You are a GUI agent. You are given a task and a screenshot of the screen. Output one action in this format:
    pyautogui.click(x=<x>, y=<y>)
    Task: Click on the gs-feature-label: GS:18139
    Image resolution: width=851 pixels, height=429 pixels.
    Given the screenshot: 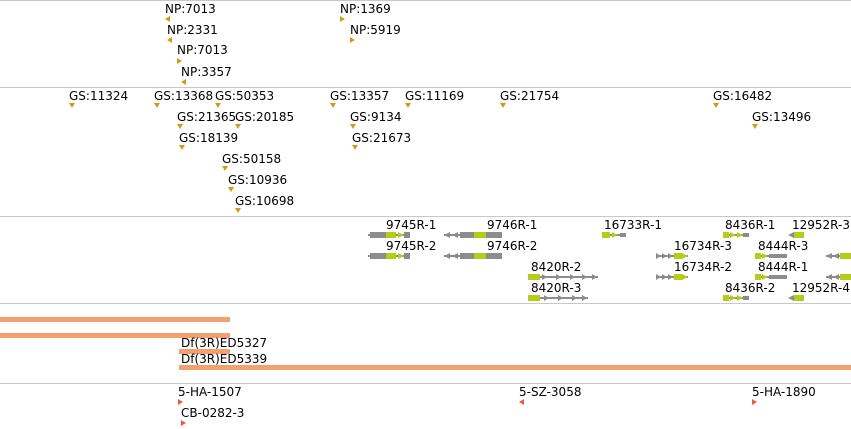 What is the action you would take?
    pyautogui.click(x=209, y=138)
    